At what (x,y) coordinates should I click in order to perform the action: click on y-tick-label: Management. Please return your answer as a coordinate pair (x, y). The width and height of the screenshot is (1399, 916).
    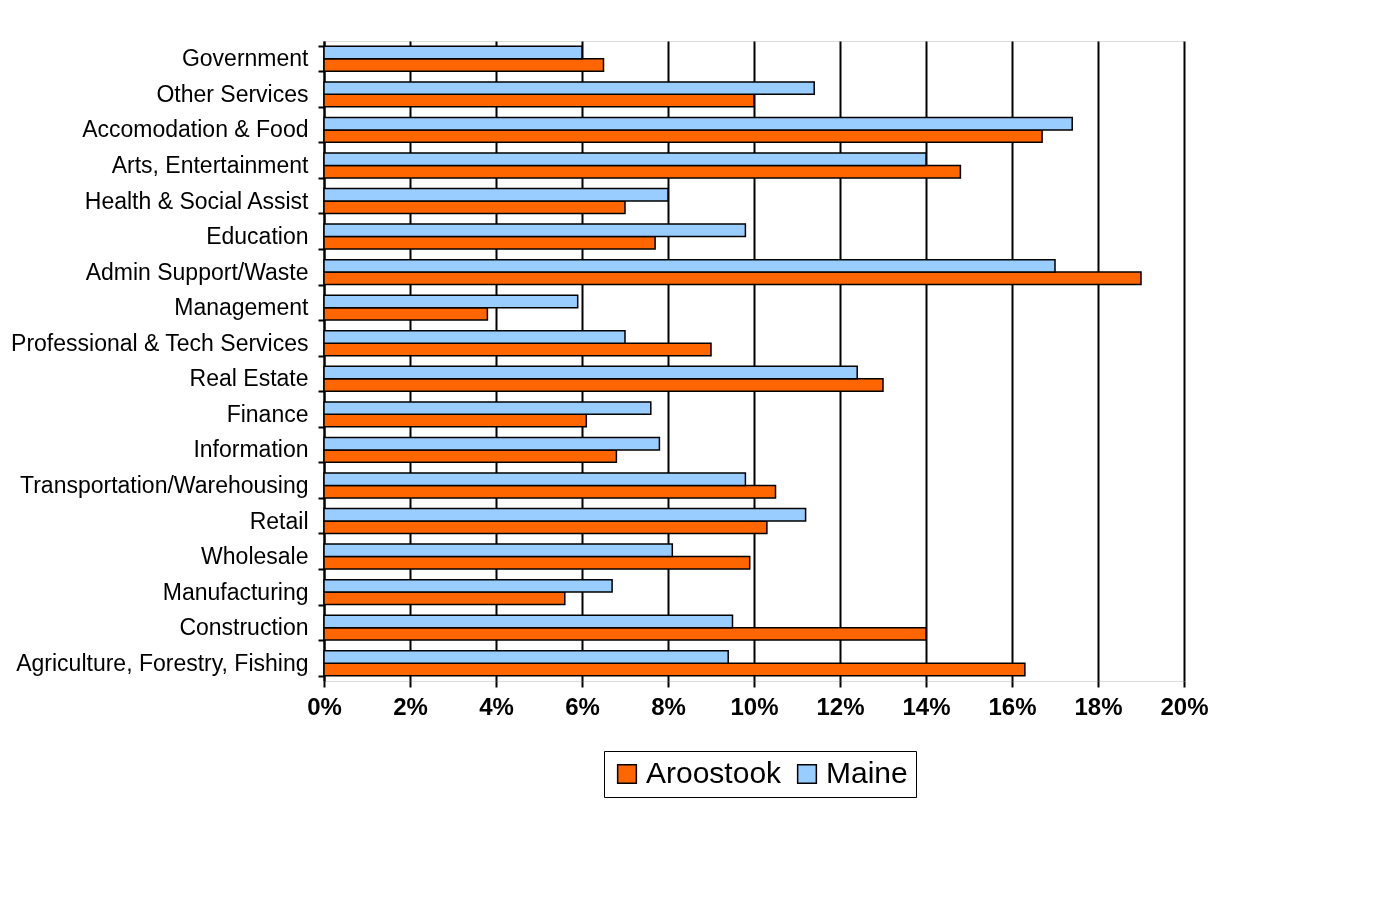
    Looking at the image, I should click on (242, 307).